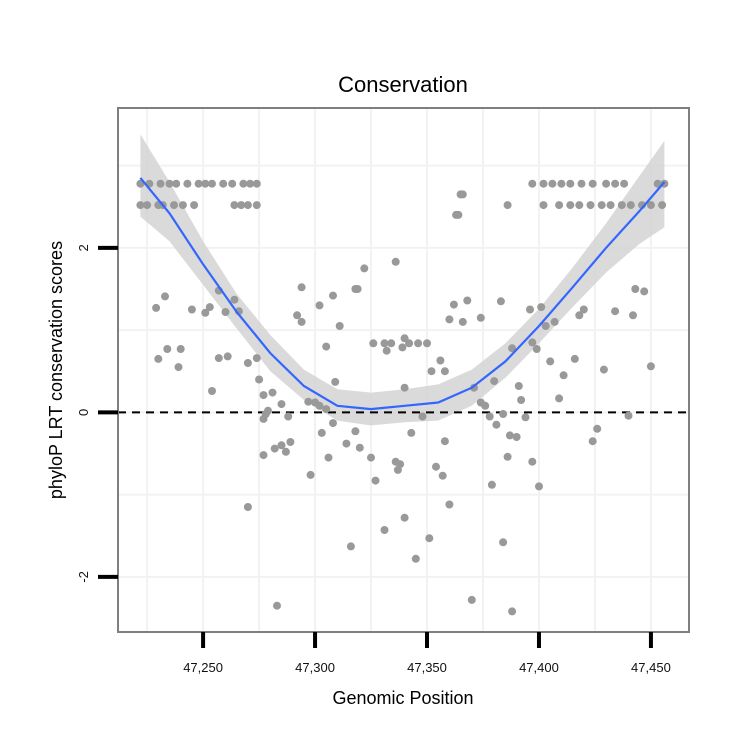  I want to click on x-tick-label: 47,350, so click(427, 667).